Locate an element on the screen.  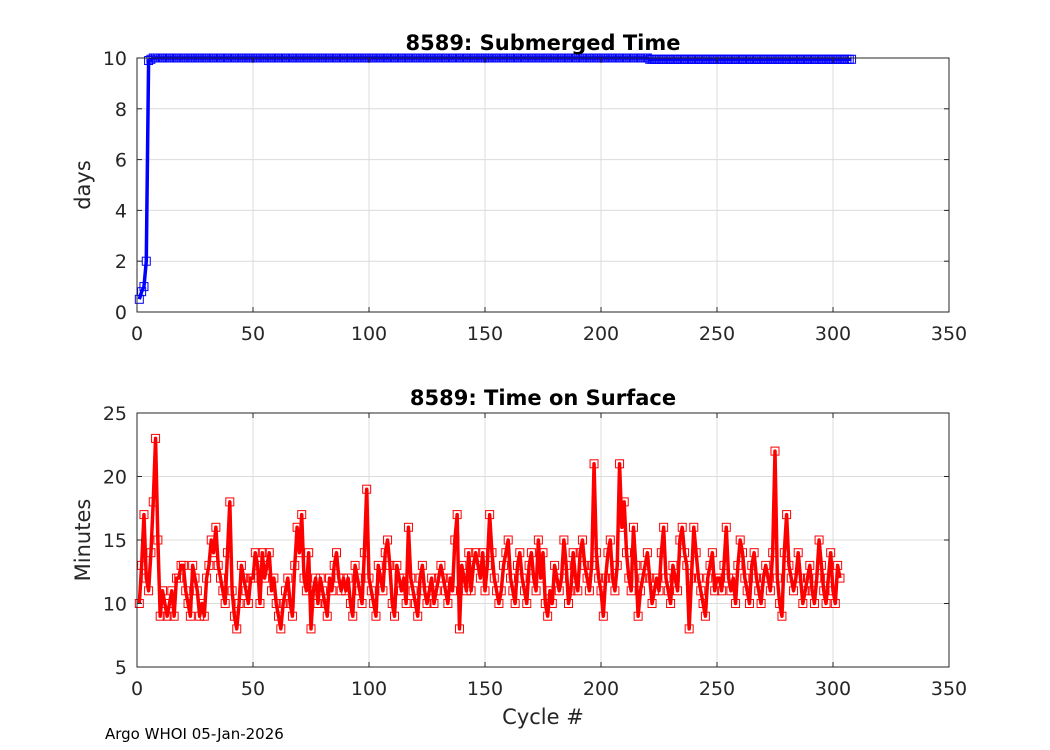
y-tick-label: 20 is located at coordinates (115, 478).